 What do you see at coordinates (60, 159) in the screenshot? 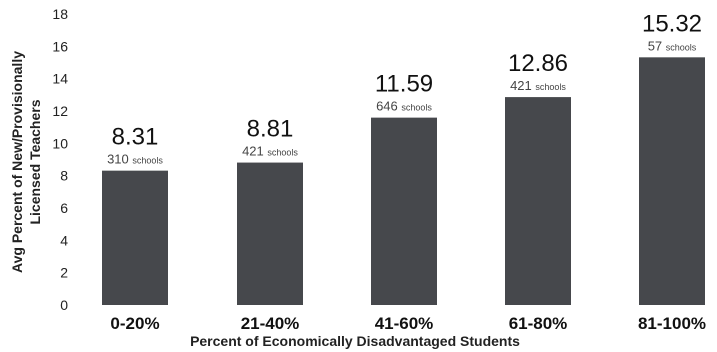
I see `y-axis: 0 2 4 6 8 10 12 14 16 18` at bounding box center [60, 159].